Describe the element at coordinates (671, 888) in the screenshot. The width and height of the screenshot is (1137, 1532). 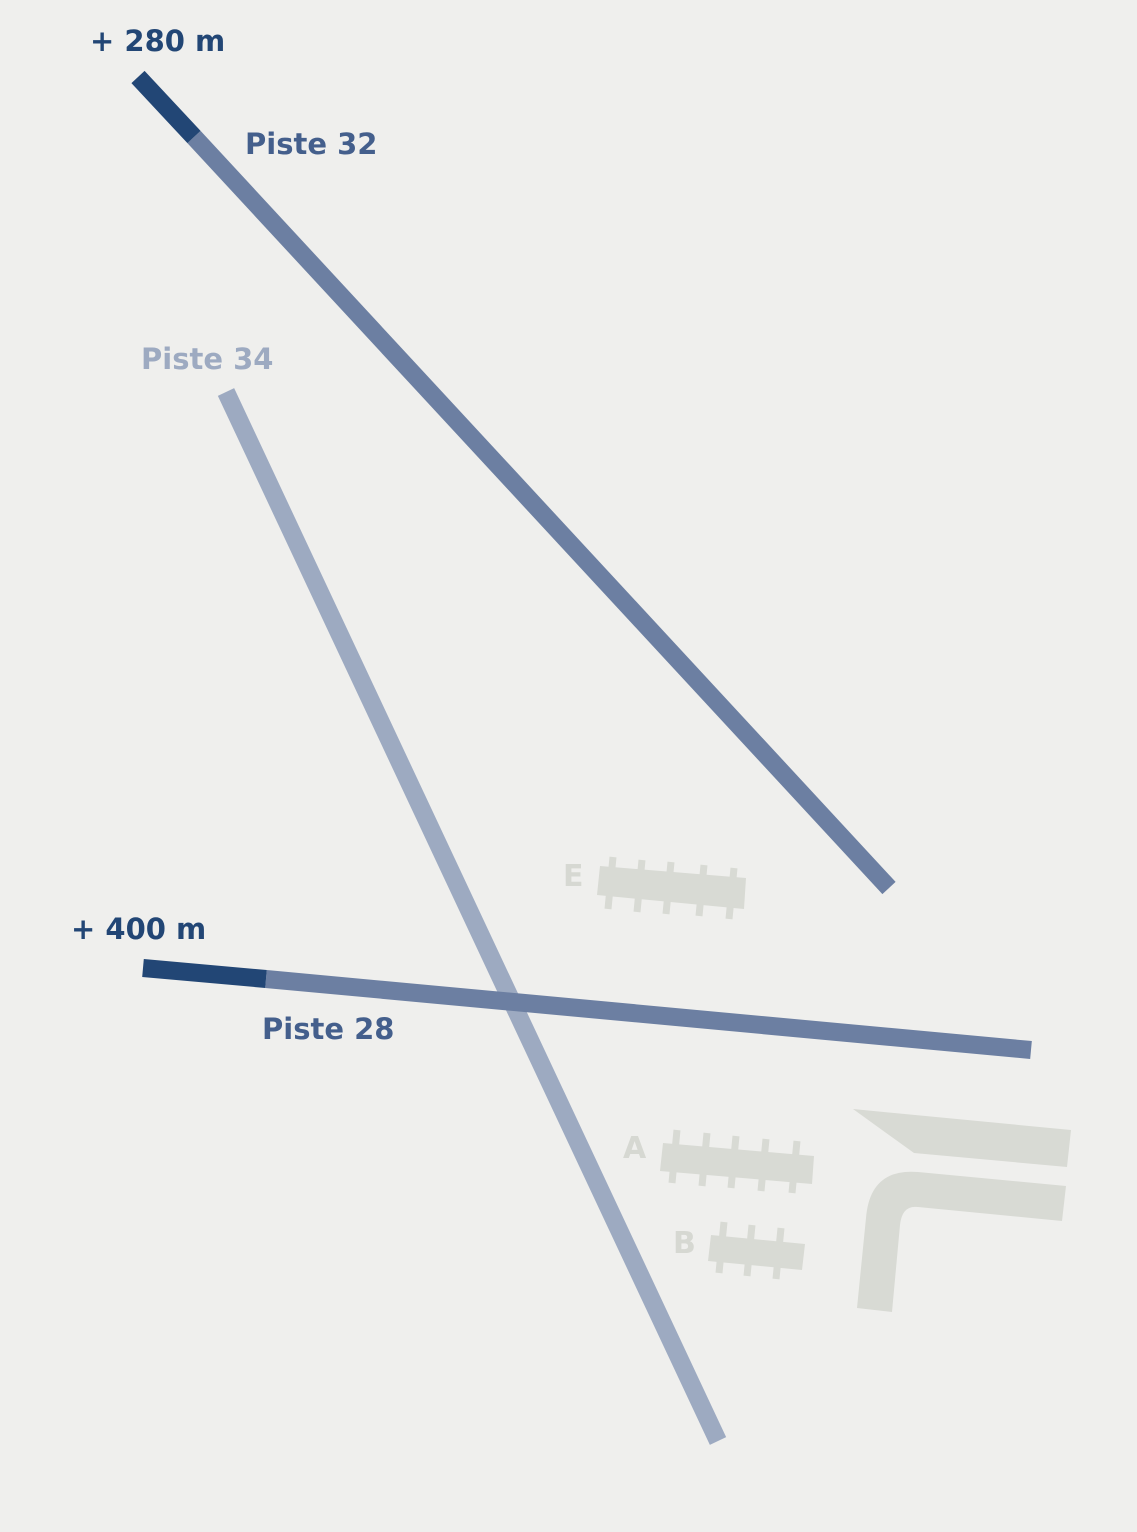
I see `terminal-e-gates` at that location.